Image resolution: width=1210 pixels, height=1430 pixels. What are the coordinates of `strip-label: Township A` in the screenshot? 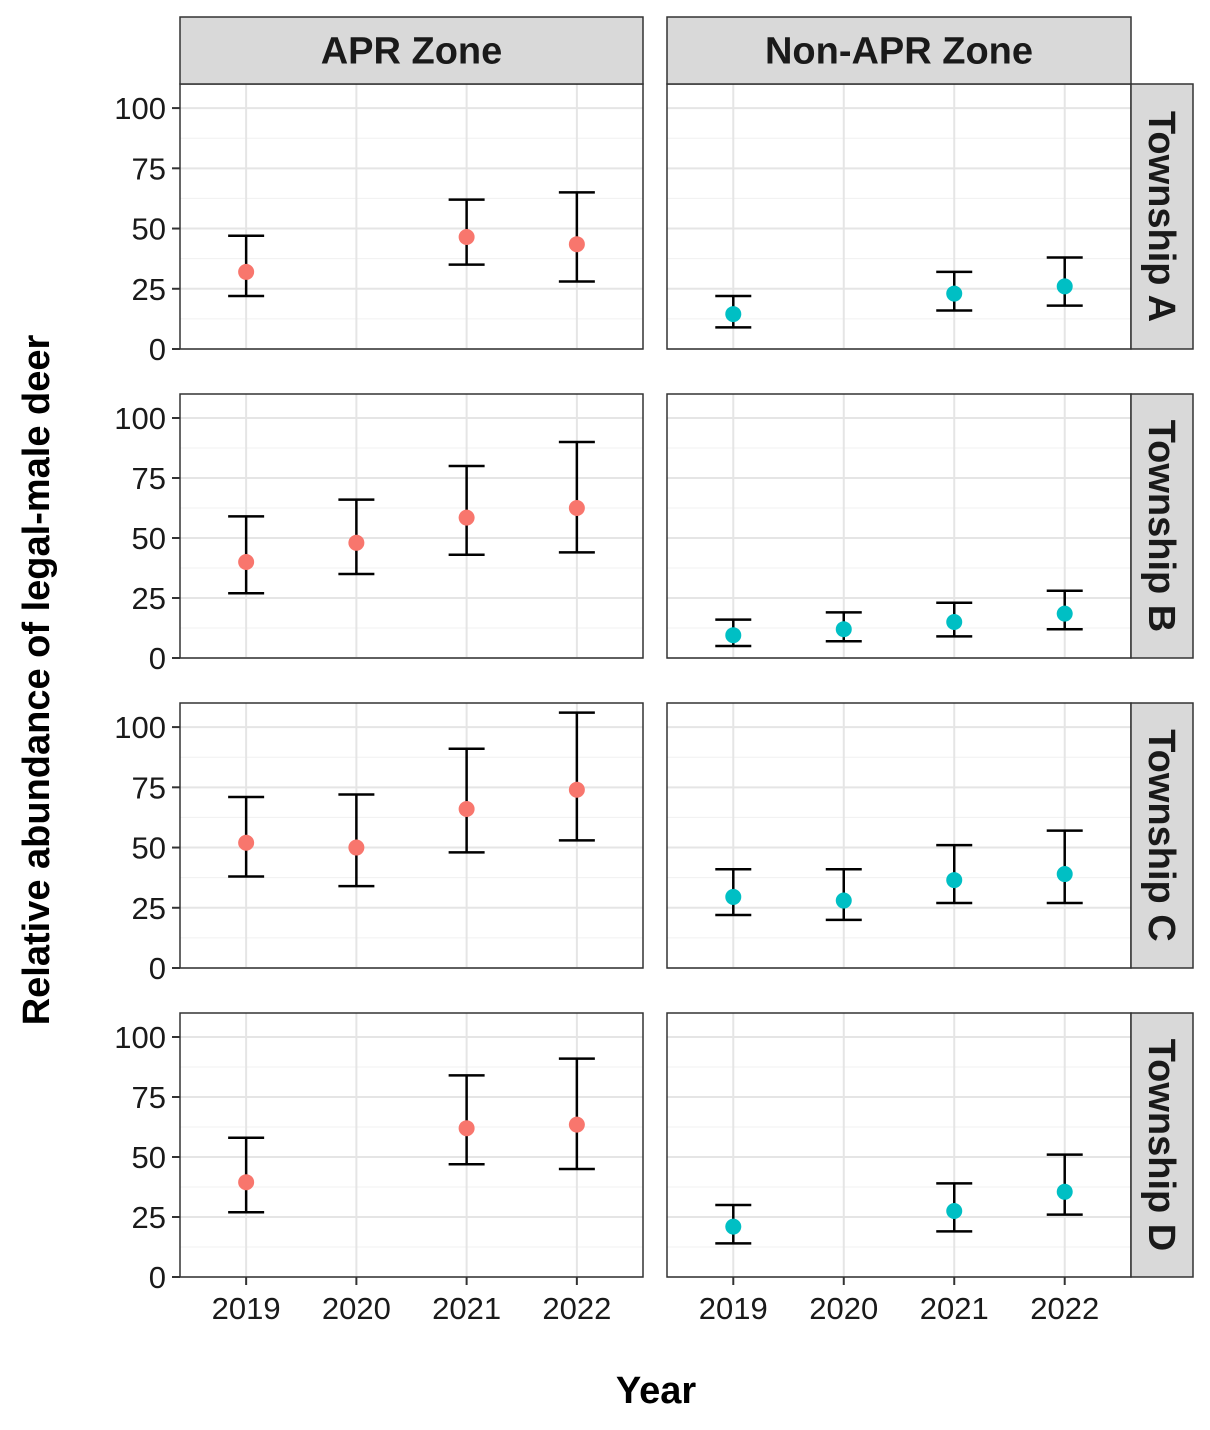 It's located at (1161, 216).